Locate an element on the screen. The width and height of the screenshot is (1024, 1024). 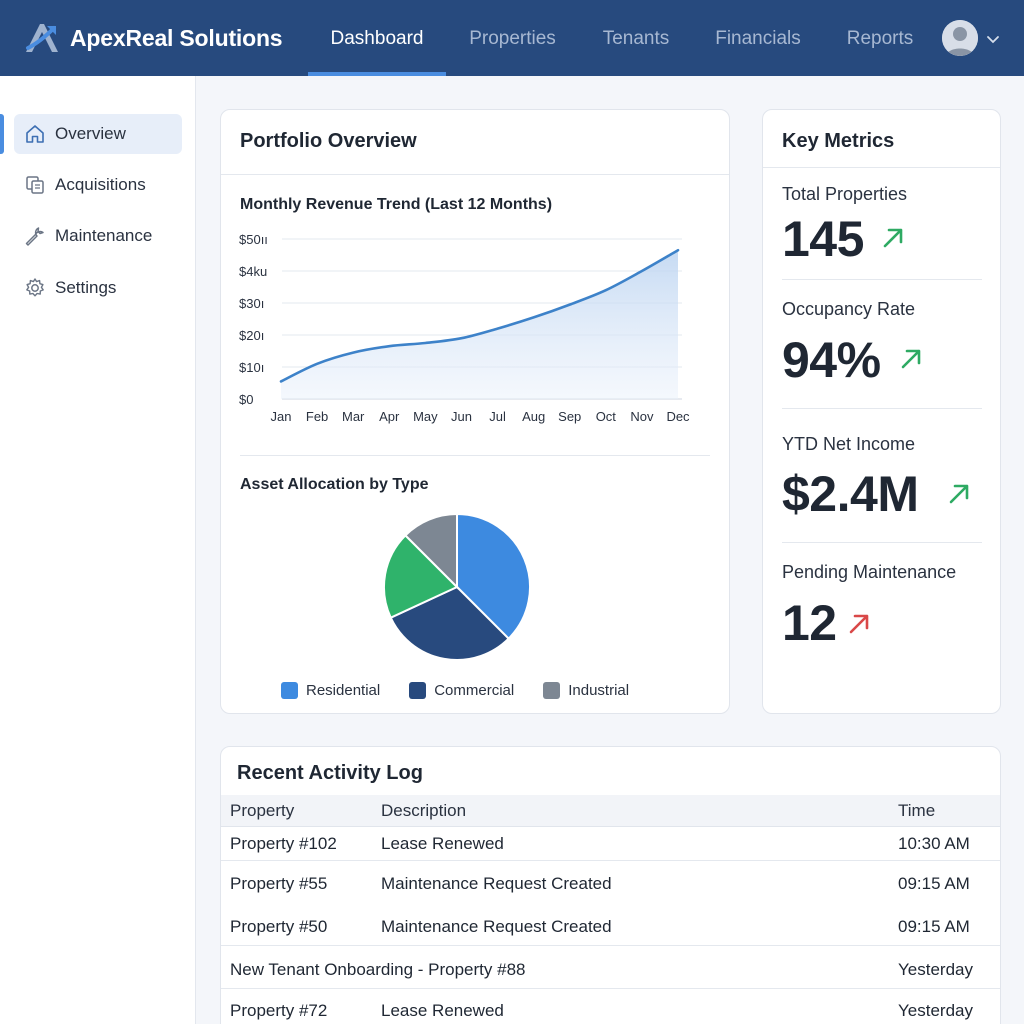
legend-item-residential: Residential is located at coordinates (331, 690).